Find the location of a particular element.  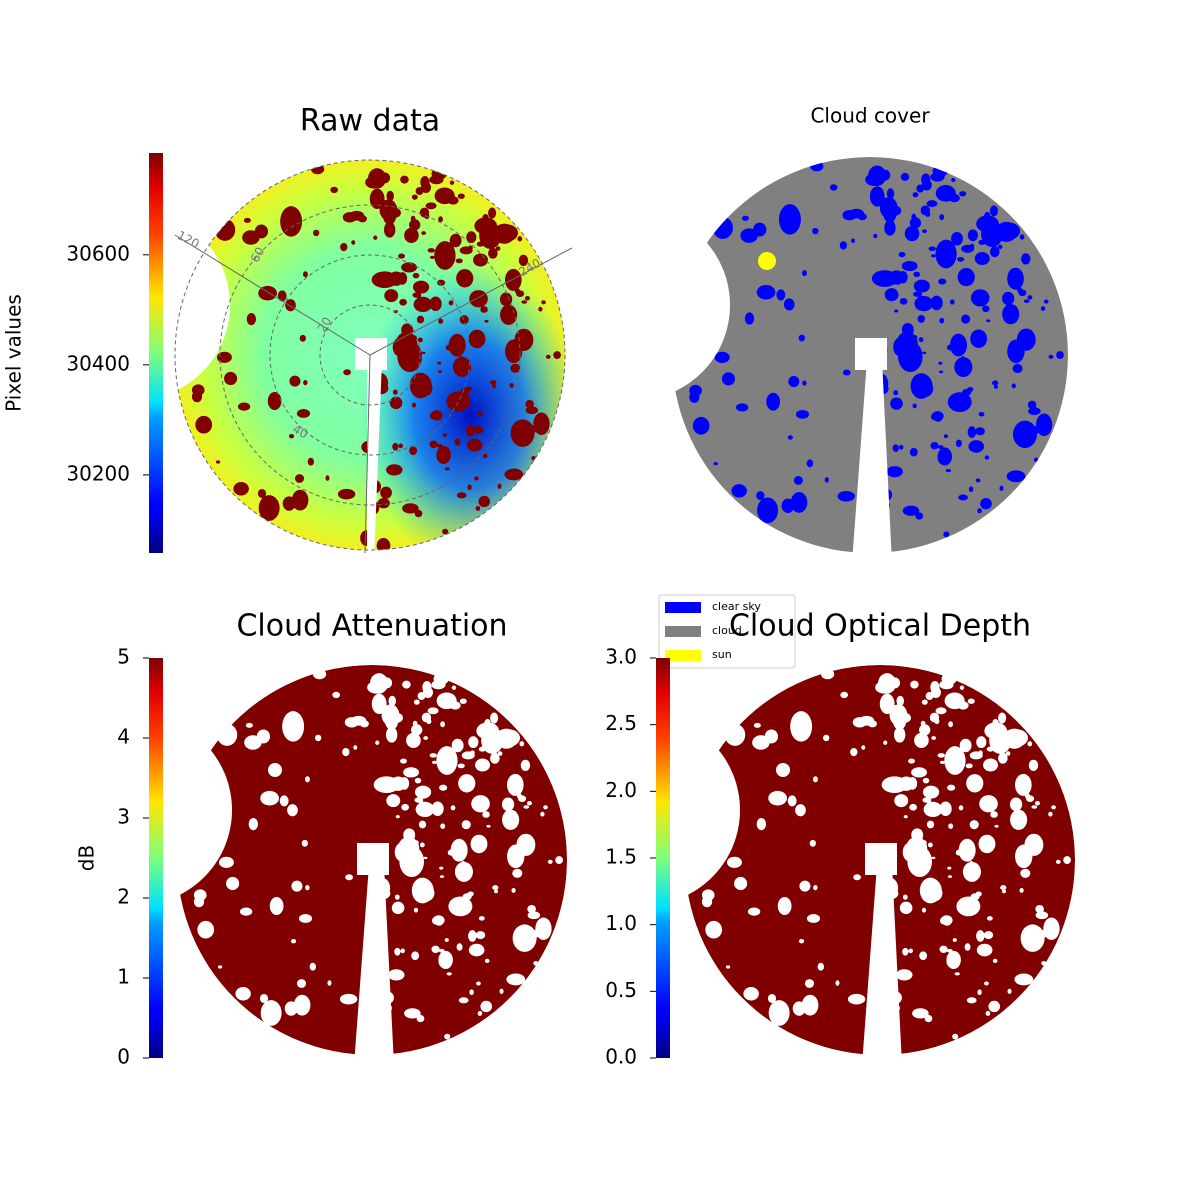

sky-image is located at coordinates (880, 862).